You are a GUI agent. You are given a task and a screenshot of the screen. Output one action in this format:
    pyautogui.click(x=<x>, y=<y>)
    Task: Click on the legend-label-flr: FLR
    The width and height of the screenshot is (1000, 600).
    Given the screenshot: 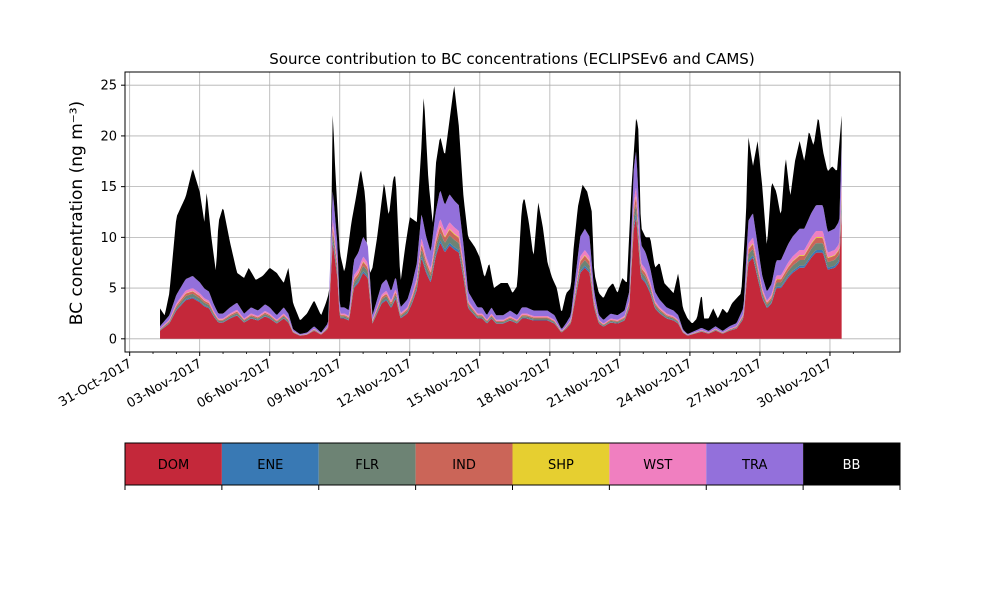 What is the action you would take?
    pyautogui.click(x=367, y=465)
    